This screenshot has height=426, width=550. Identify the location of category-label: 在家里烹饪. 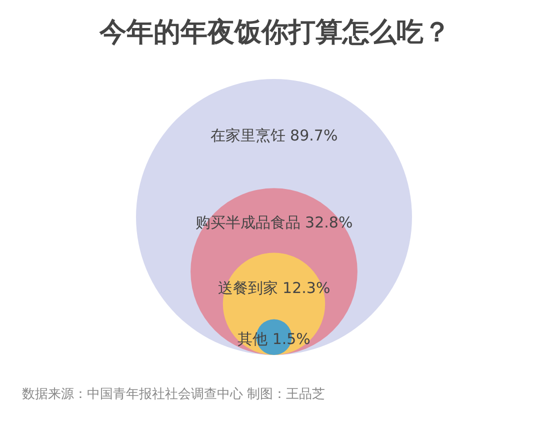
(248, 135).